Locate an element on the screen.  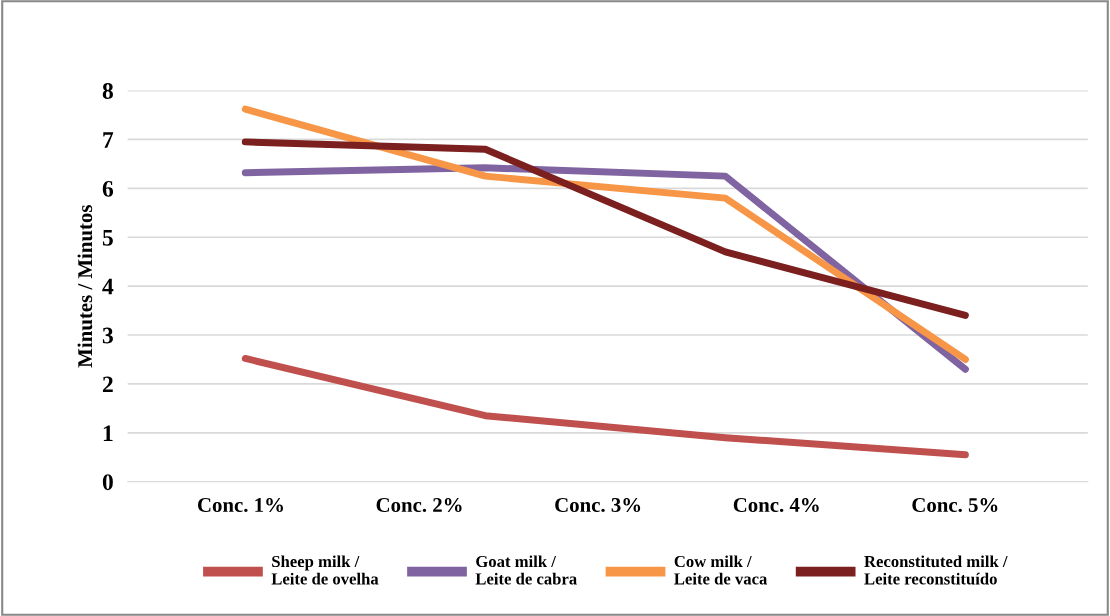
y-tick-label: 7 is located at coordinates (108, 140).